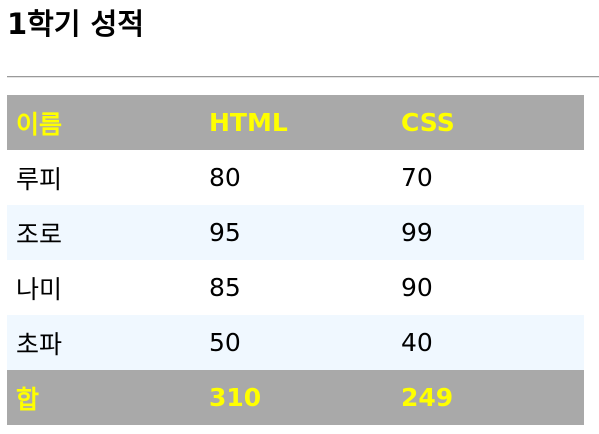  Describe the element at coordinates (488, 232) in the screenshot. I see `cell-css: 99` at that location.